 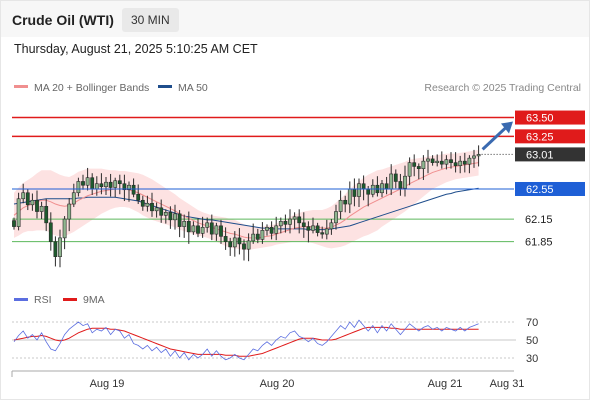 I want to click on current-price-tag, so click(x=550, y=154).